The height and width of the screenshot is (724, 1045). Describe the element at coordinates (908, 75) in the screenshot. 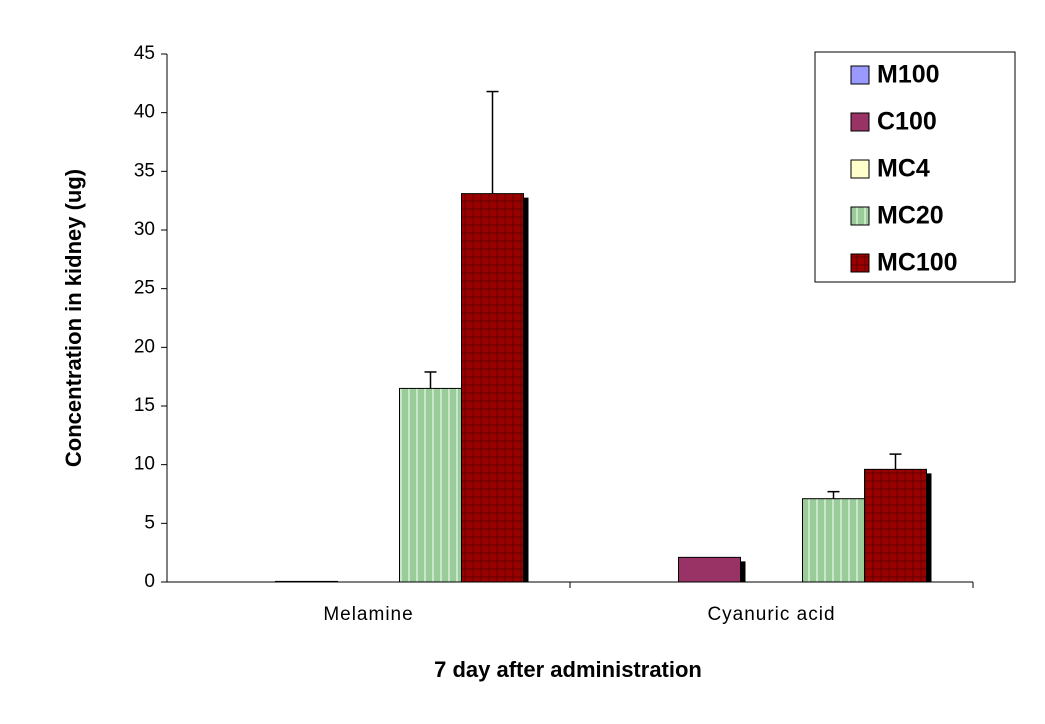

I see `legend-label: M100` at that location.